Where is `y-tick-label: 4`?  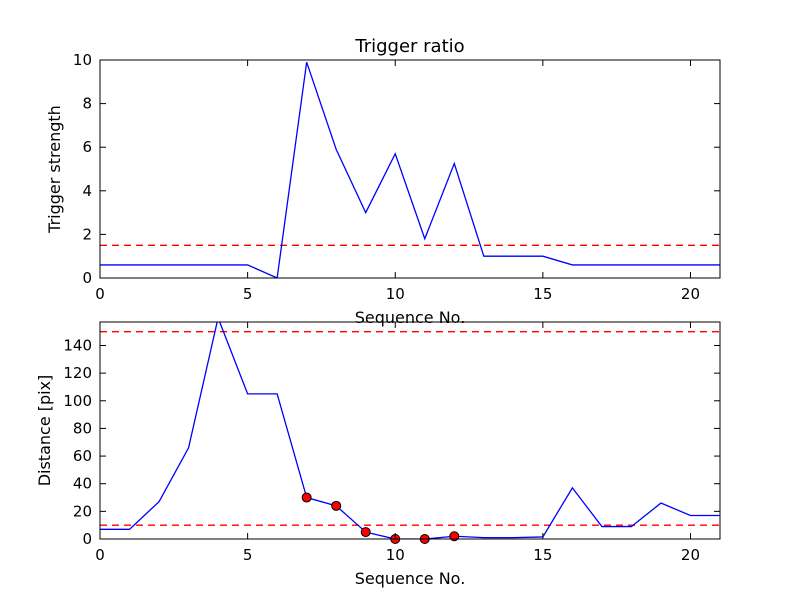 y-tick-label: 4 is located at coordinates (87, 191).